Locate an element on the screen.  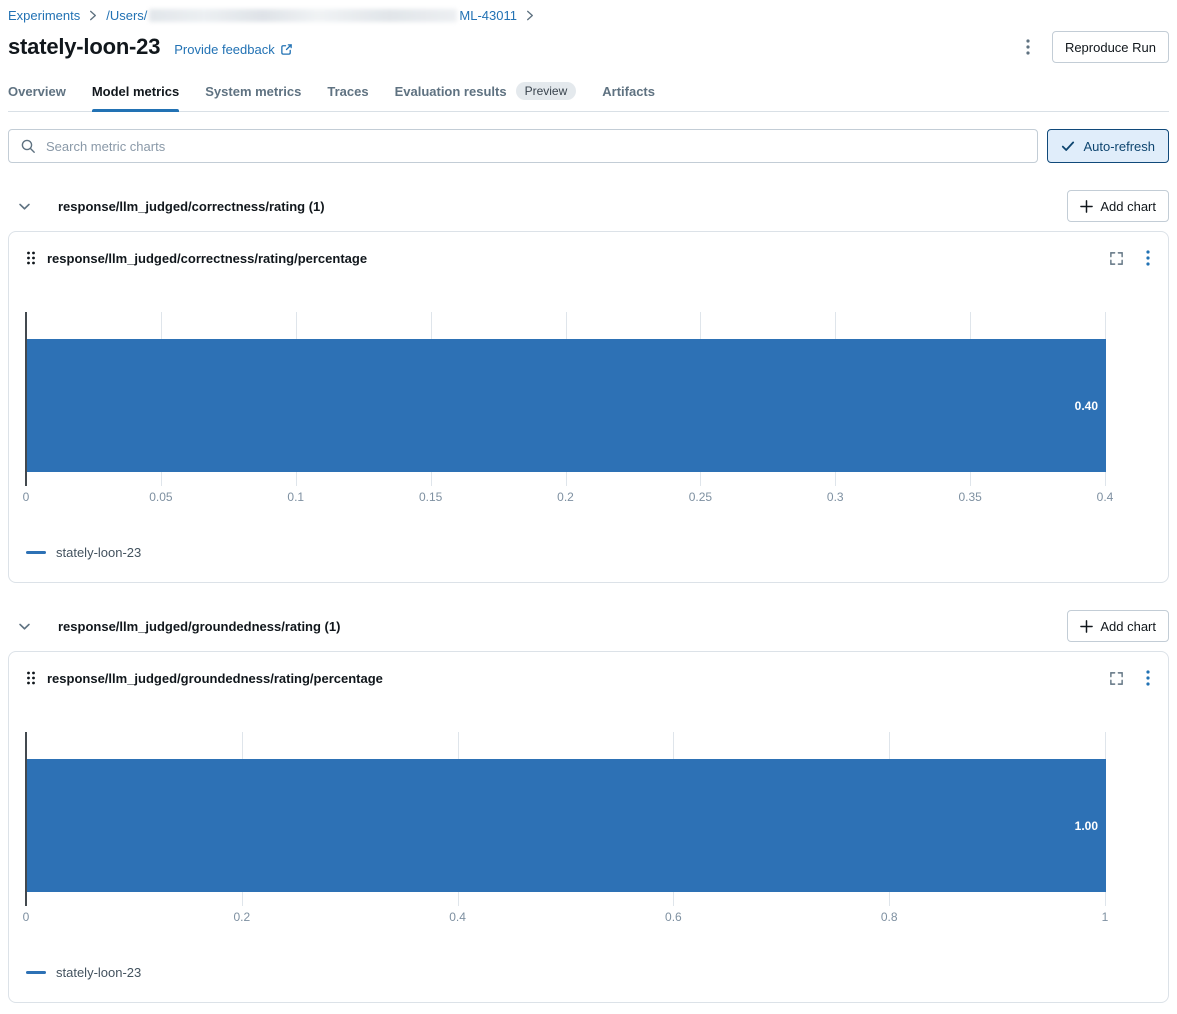
breadcrumb: Experiments /Users/ML-43011 is located at coordinates (588, 15).